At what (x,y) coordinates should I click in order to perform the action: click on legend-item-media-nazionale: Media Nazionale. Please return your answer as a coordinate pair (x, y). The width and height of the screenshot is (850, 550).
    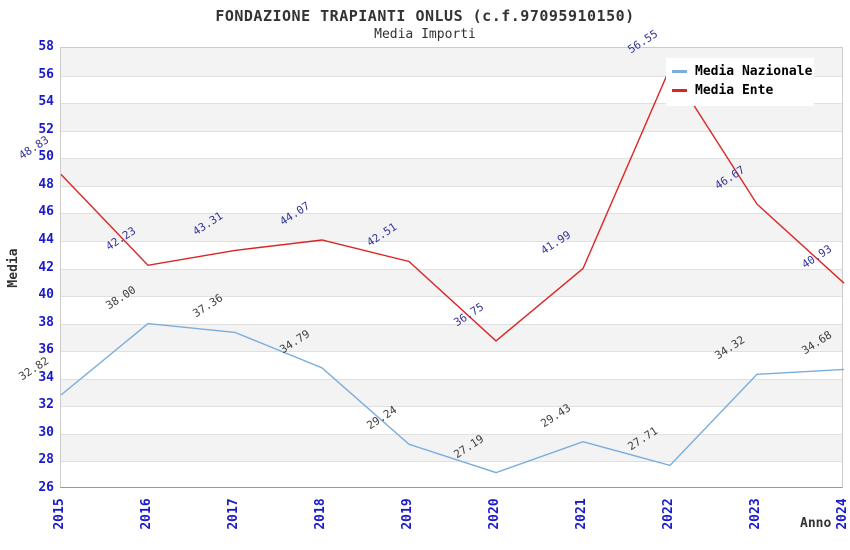
    Looking at the image, I should click on (742, 71).